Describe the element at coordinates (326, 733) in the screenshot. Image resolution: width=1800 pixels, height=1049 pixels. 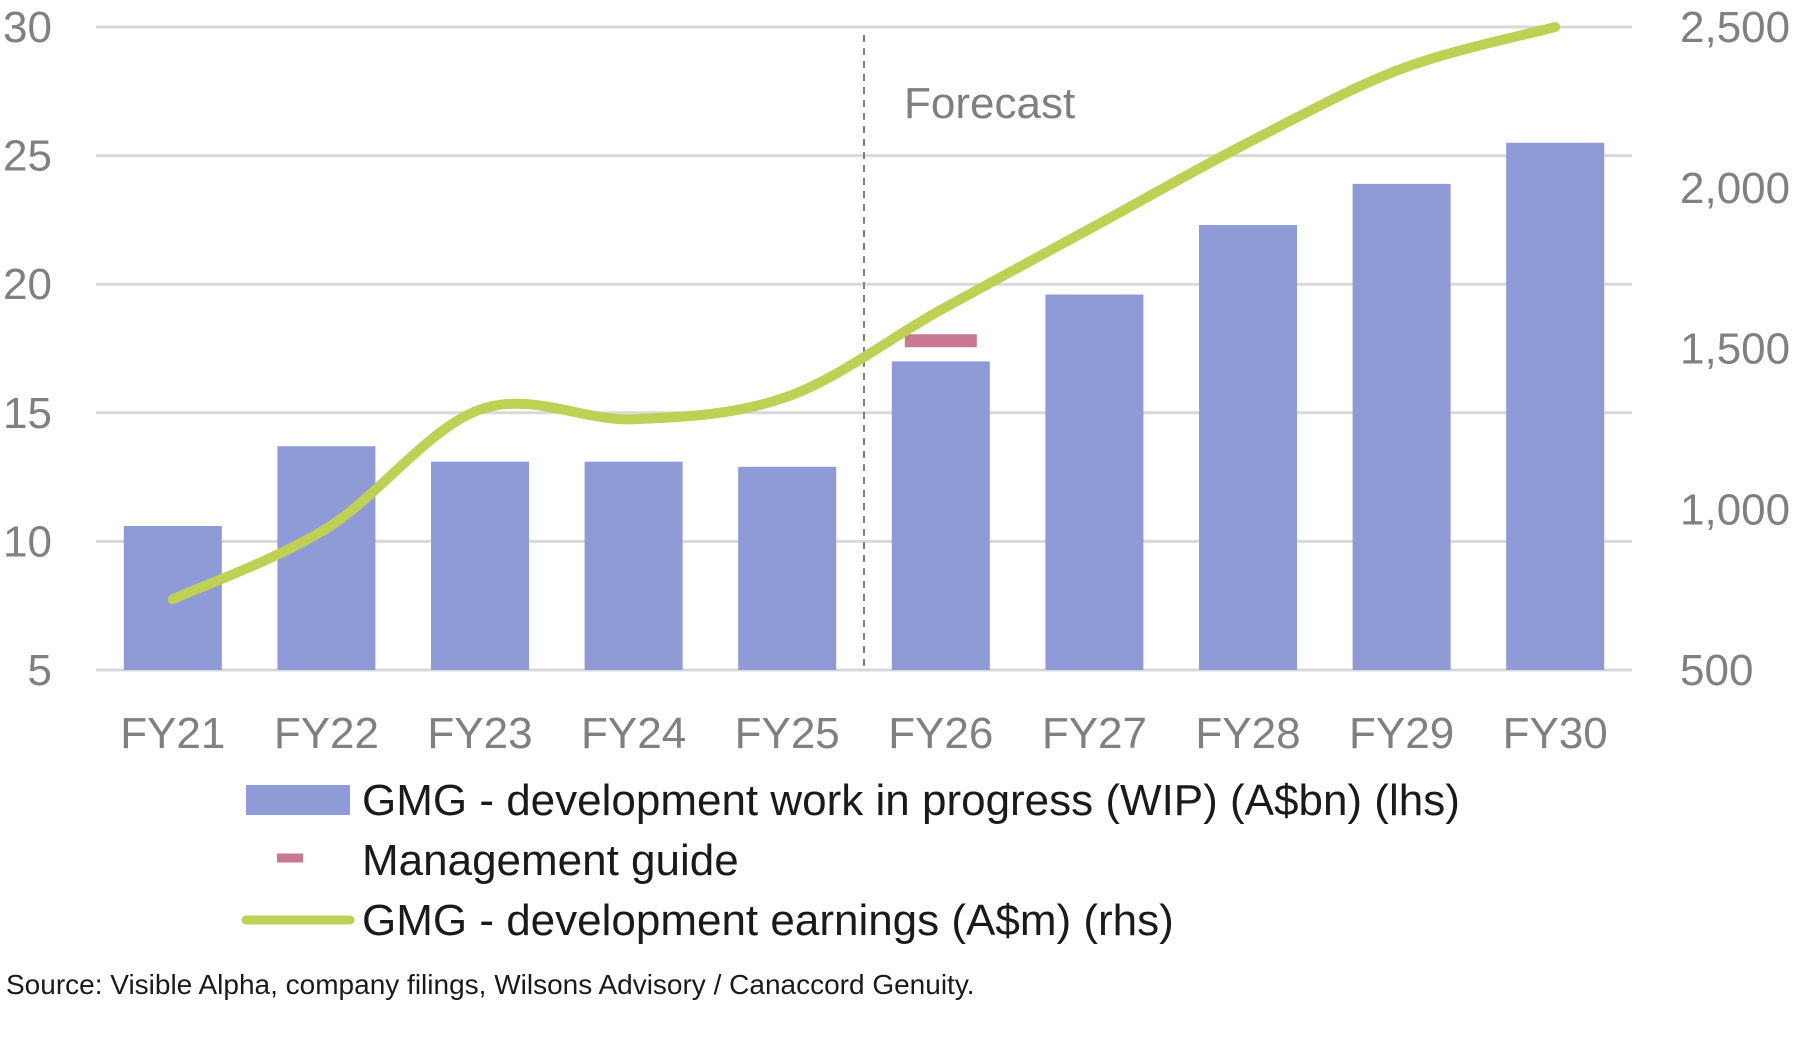
I see `x-axis-tick: FY22` at that location.